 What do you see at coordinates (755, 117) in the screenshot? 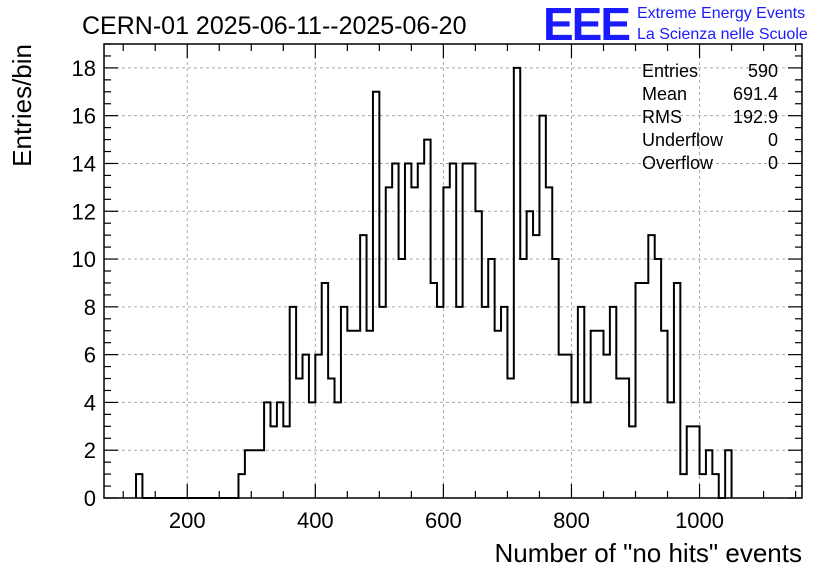
I see `stats-value: 192.9` at bounding box center [755, 117].